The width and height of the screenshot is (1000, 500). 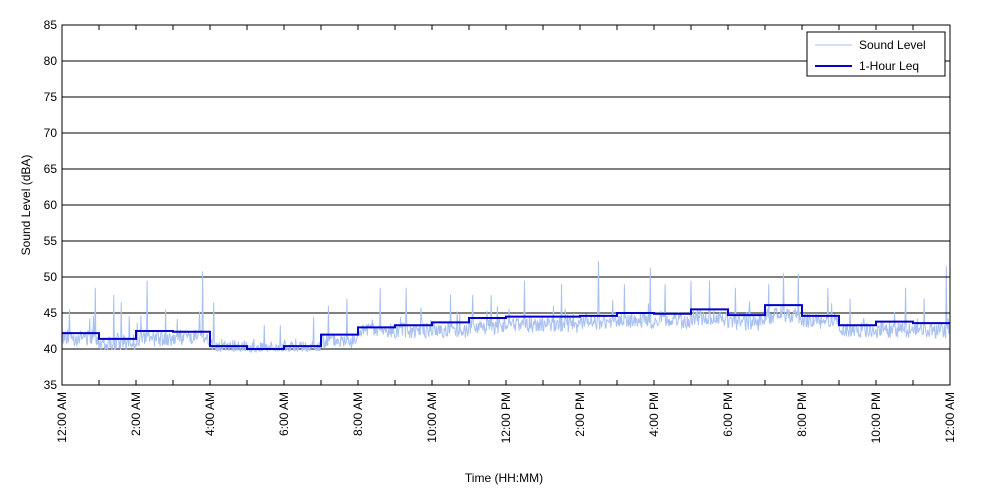 What do you see at coordinates (51, 169) in the screenshot?
I see `y-tick-label: 65` at bounding box center [51, 169].